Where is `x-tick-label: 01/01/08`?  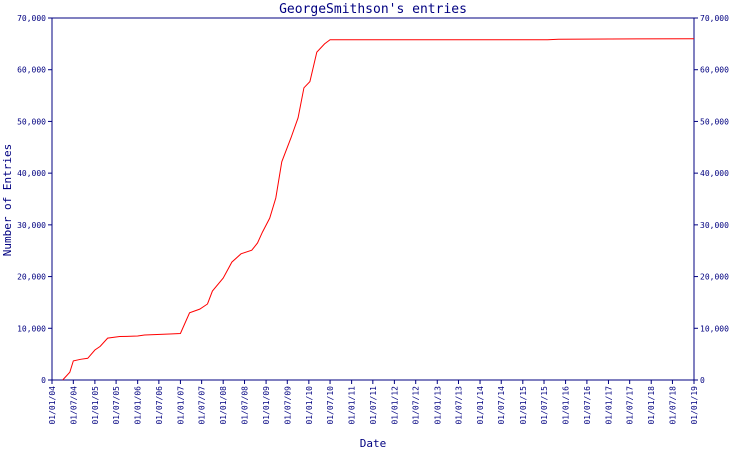 x-tick-label: 01/01/08 is located at coordinates (223, 405).